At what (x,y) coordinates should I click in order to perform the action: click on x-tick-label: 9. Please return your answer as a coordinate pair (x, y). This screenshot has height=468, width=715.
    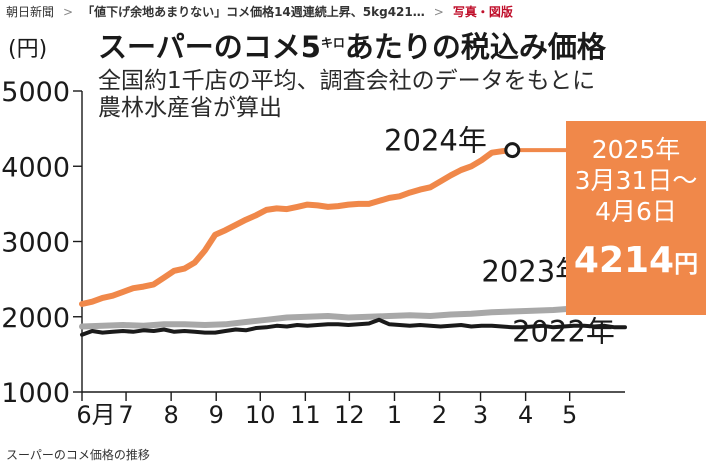
    Looking at the image, I should click on (216, 415).